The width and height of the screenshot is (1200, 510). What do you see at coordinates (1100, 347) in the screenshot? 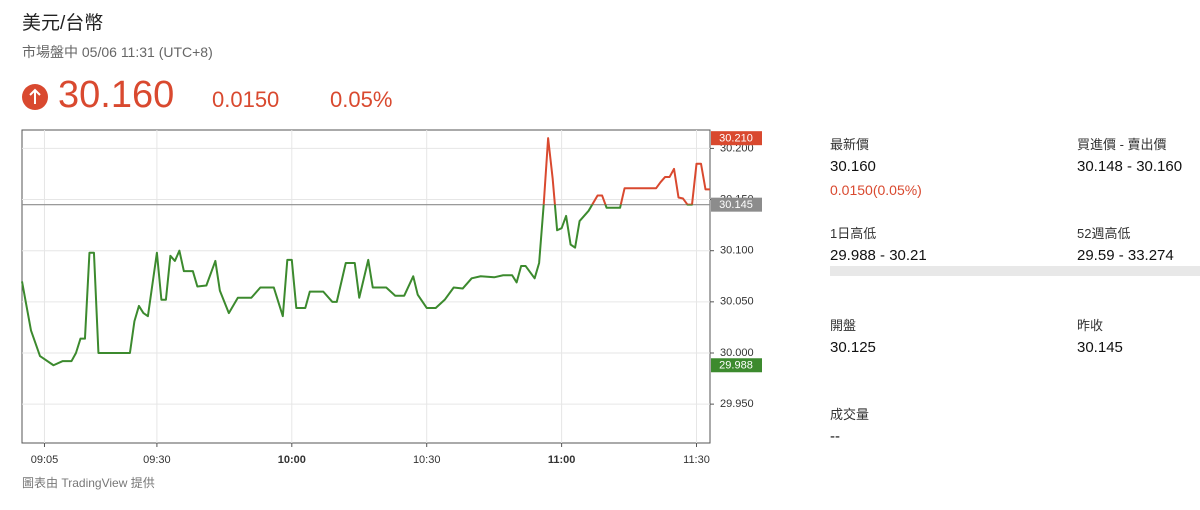
I see `stat-value: 30.145` at bounding box center [1100, 347].